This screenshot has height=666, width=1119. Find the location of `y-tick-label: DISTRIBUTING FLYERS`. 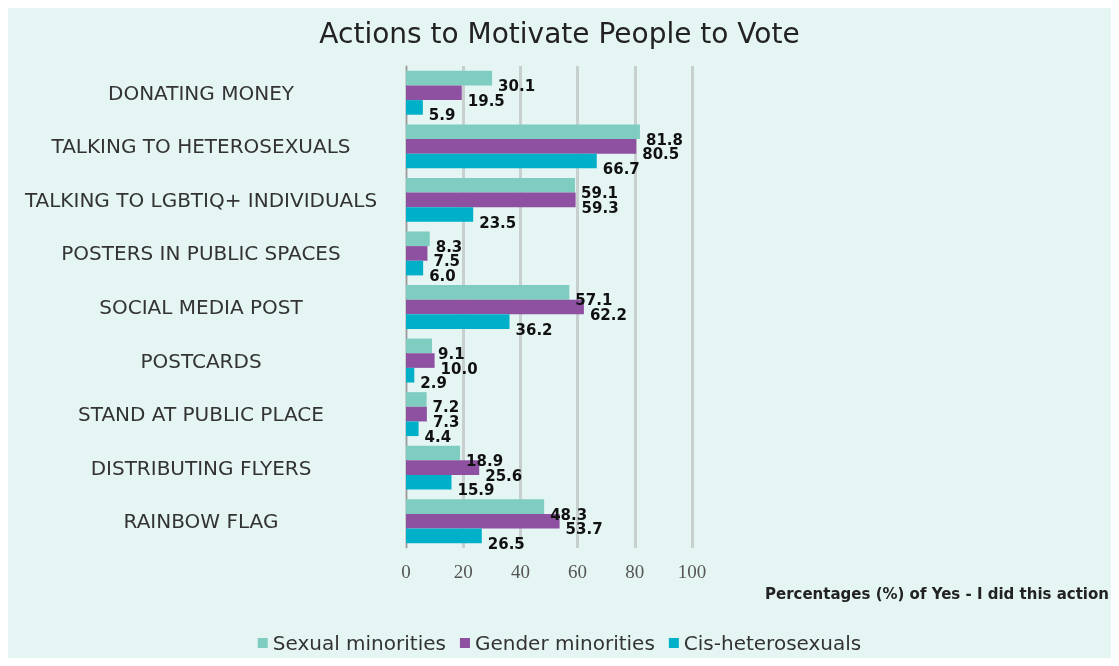

y-tick-label: DISTRIBUTING FLYERS is located at coordinates (201, 467).